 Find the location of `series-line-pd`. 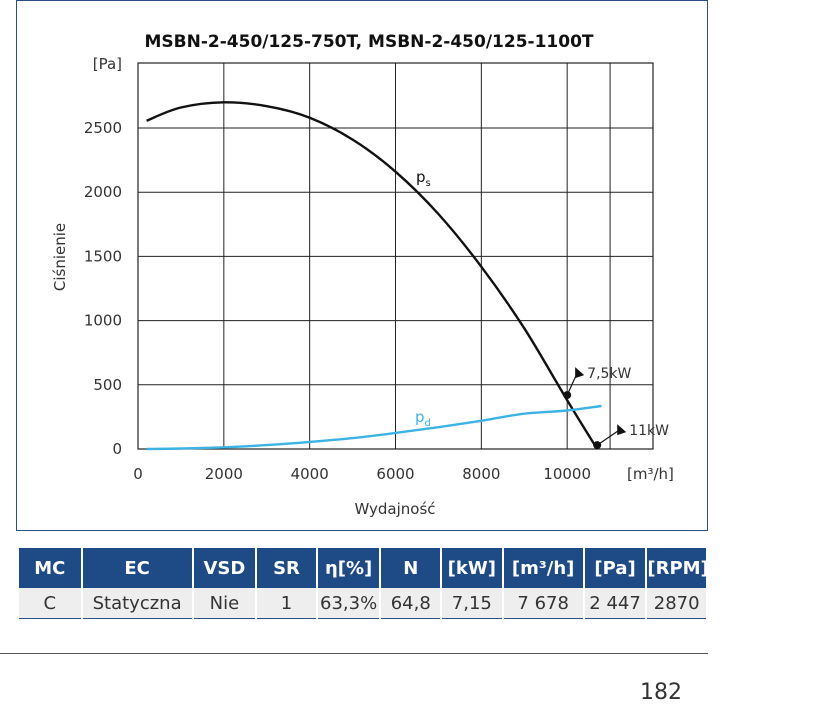

series-line-pd is located at coordinates (374, 427).